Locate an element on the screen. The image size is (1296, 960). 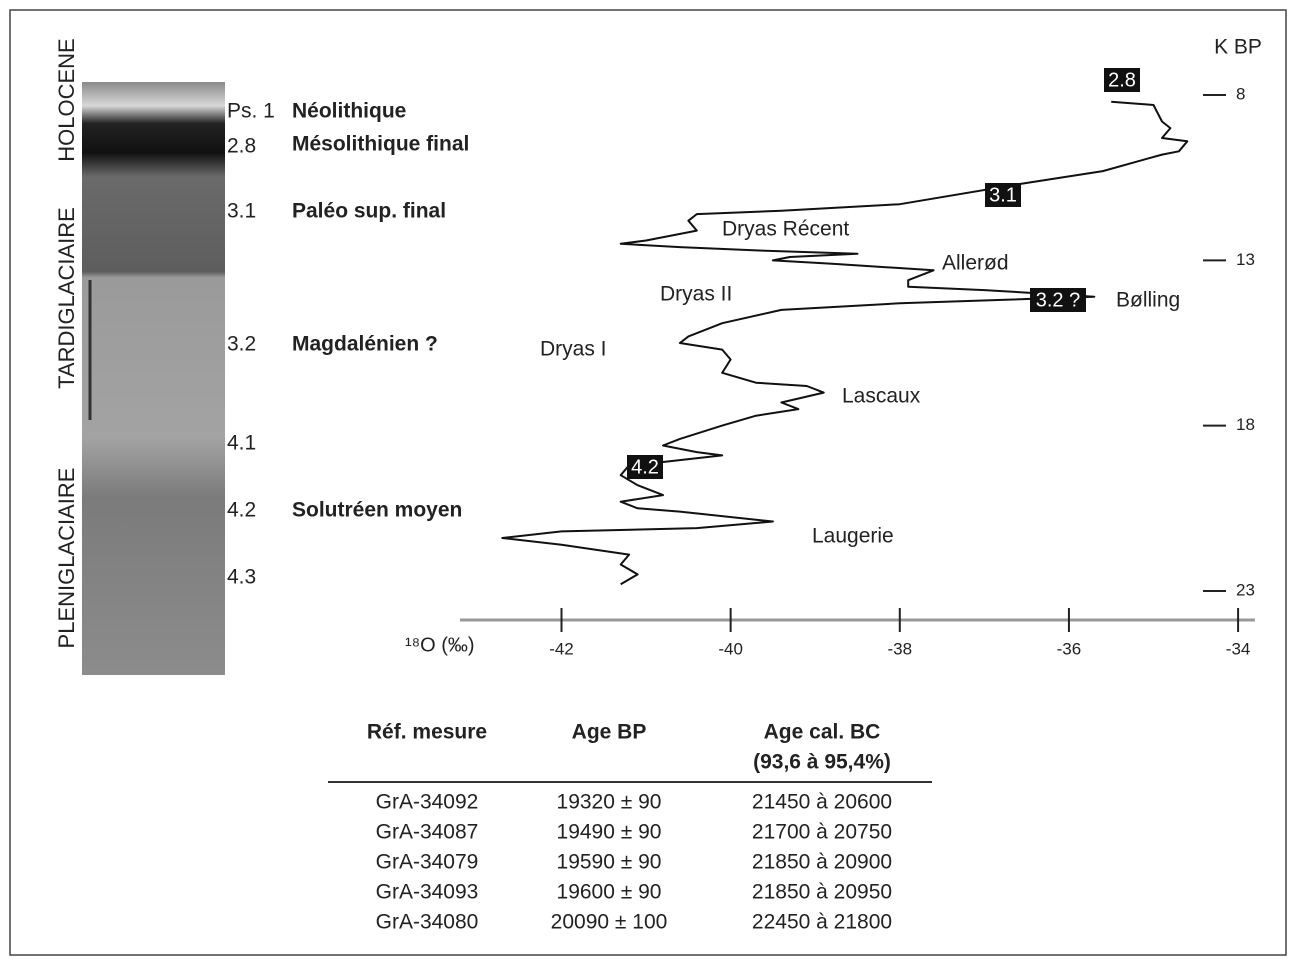
annotation: Dryas I is located at coordinates (573, 349).